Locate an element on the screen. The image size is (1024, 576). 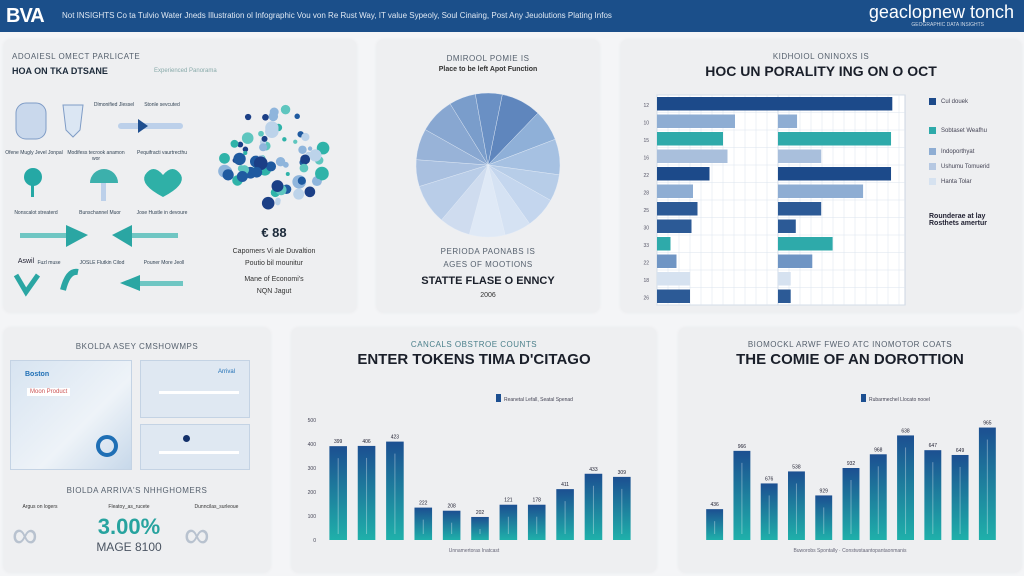
horizontal-bar-chart: 12 10 15 16 22 28 25 30 33 22 18 26 0 0 100 is located at coordinates (777, 202).